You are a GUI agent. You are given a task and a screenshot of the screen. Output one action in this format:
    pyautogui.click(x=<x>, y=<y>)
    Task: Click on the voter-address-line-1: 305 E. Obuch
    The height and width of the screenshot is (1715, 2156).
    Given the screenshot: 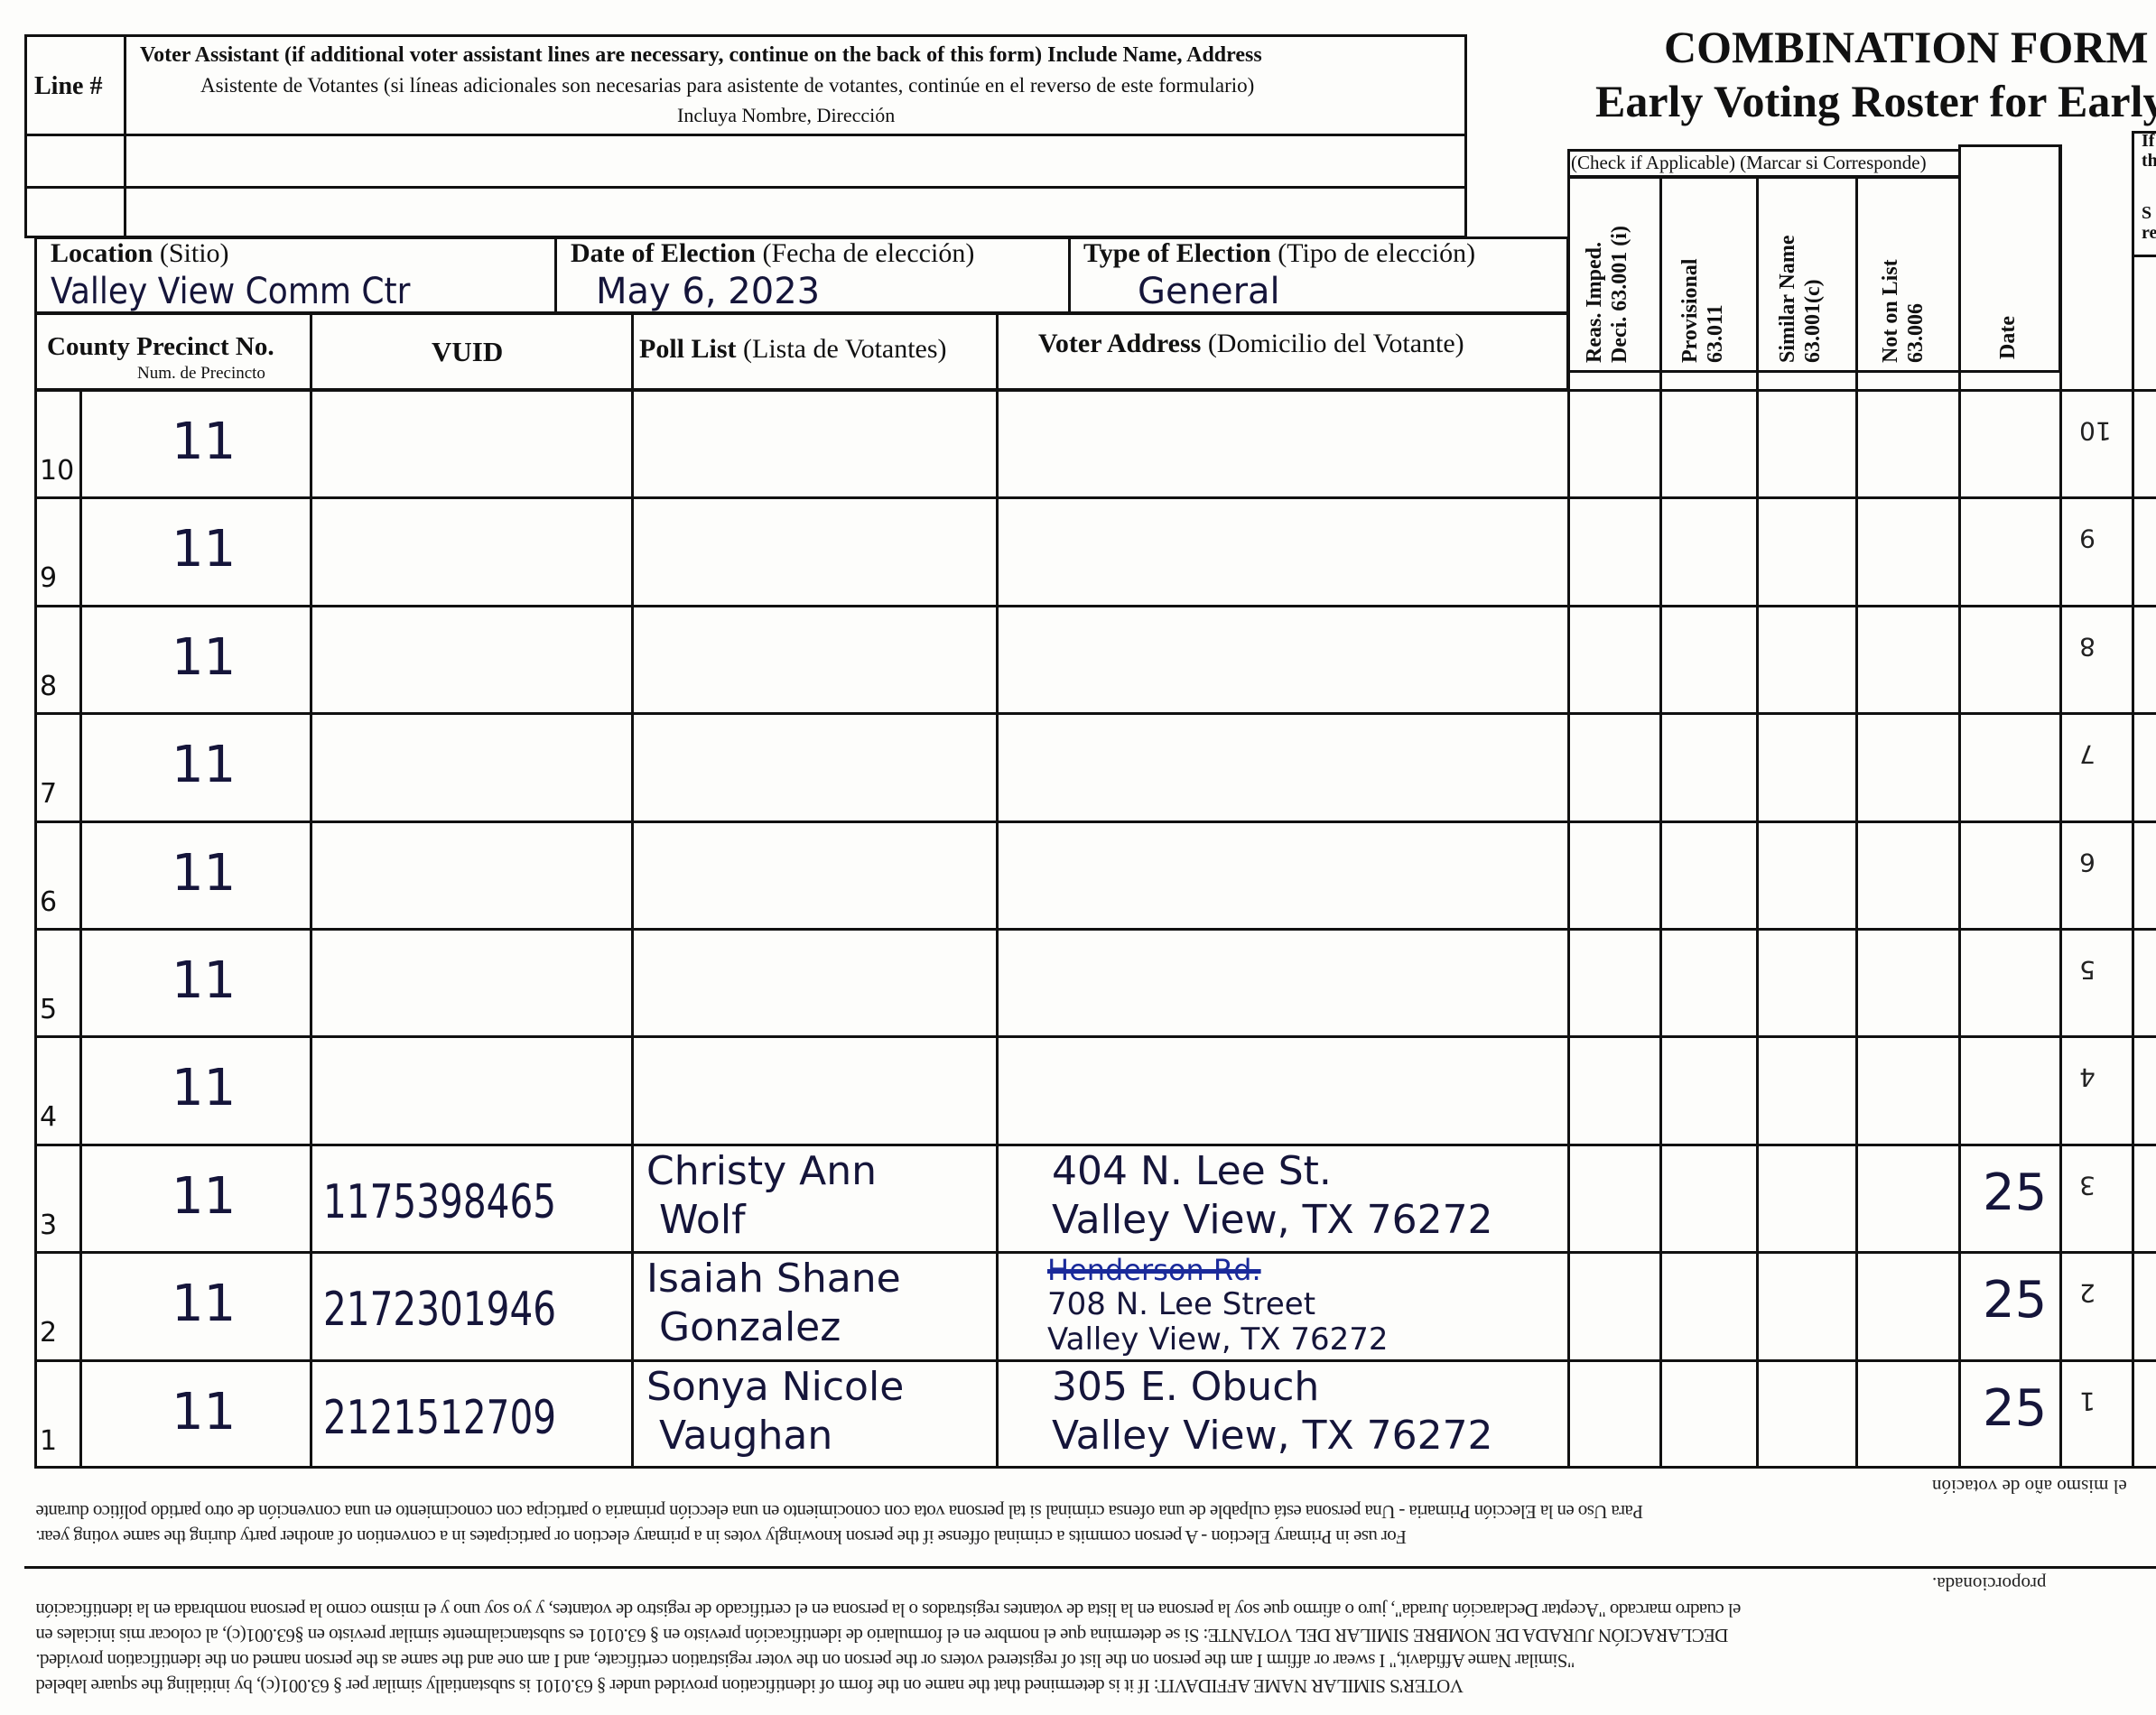 What is the action you would take?
    pyautogui.click(x=1186, y=1387)
    